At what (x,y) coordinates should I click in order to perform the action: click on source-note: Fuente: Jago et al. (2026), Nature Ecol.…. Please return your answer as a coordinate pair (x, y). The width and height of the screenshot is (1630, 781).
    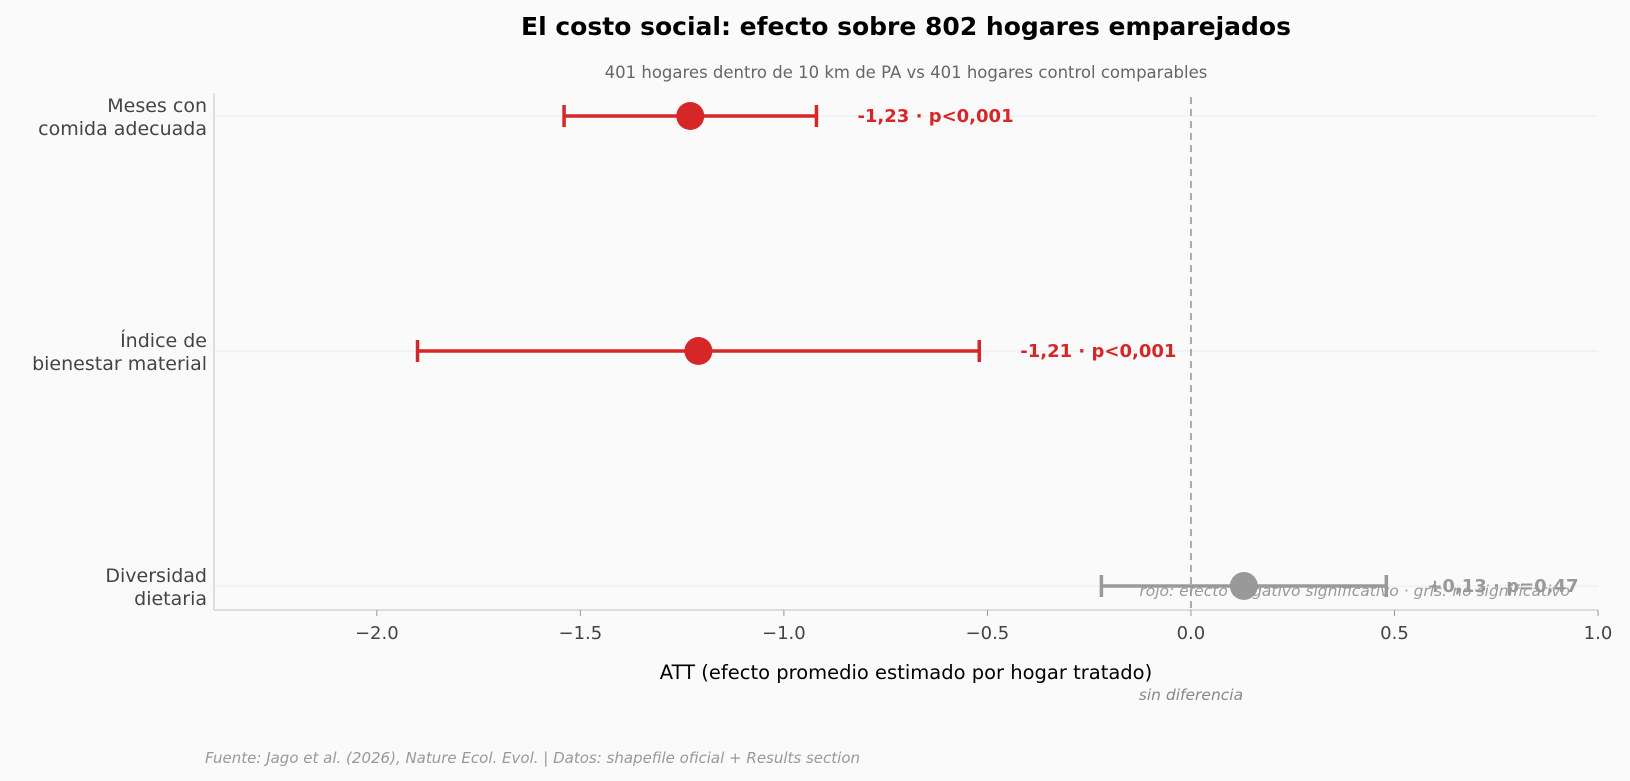
    Looking at the image, I should click on (532, 758).